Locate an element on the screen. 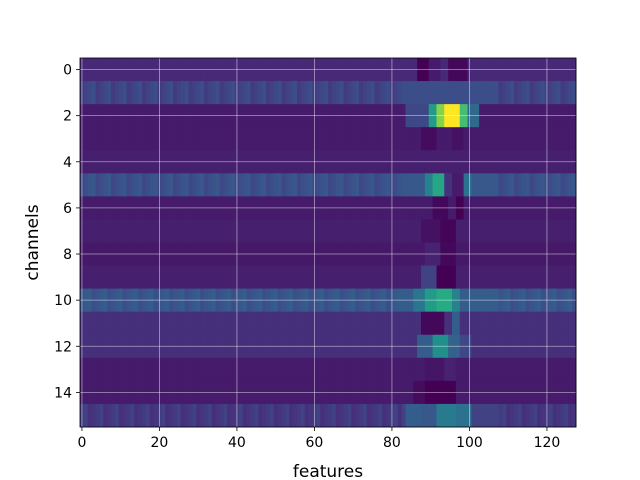 This screenshot has width=640, height=480. y-tick-label: 14 is located at coordinates (63, 393).